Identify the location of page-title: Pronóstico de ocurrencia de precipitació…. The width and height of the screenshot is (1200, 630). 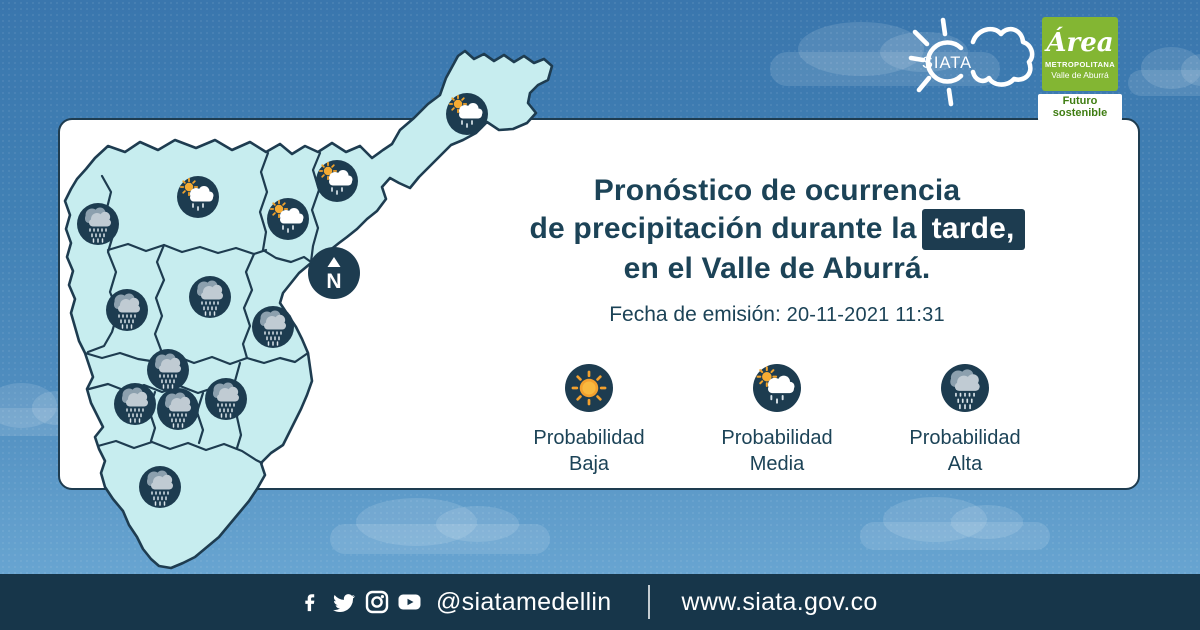
(777, 229).